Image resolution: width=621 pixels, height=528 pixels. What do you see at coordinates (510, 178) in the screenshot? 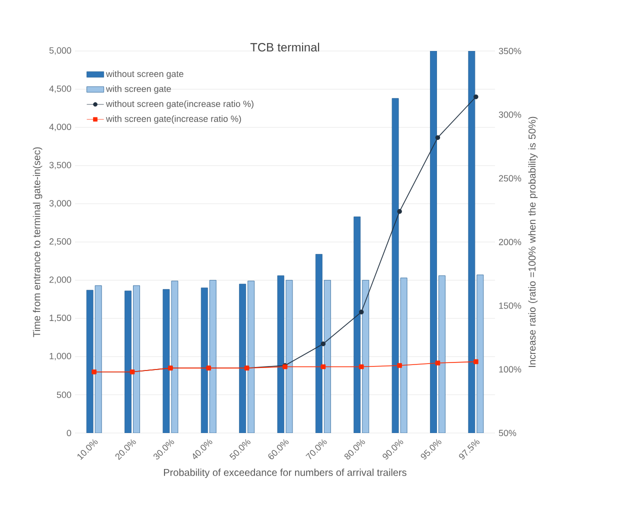
I see `y2-tick-label: 250%` at bounding box center [510, 178].